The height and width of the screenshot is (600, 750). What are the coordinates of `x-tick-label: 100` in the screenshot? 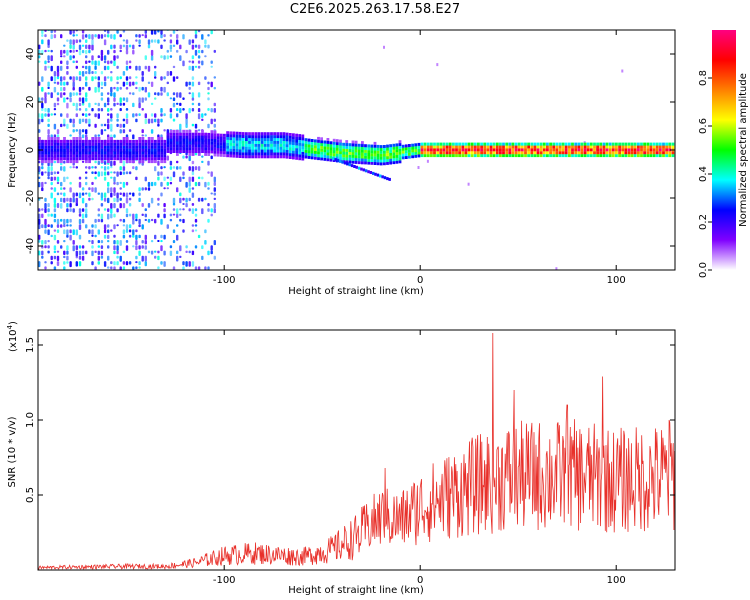 It's located at (616, 280).